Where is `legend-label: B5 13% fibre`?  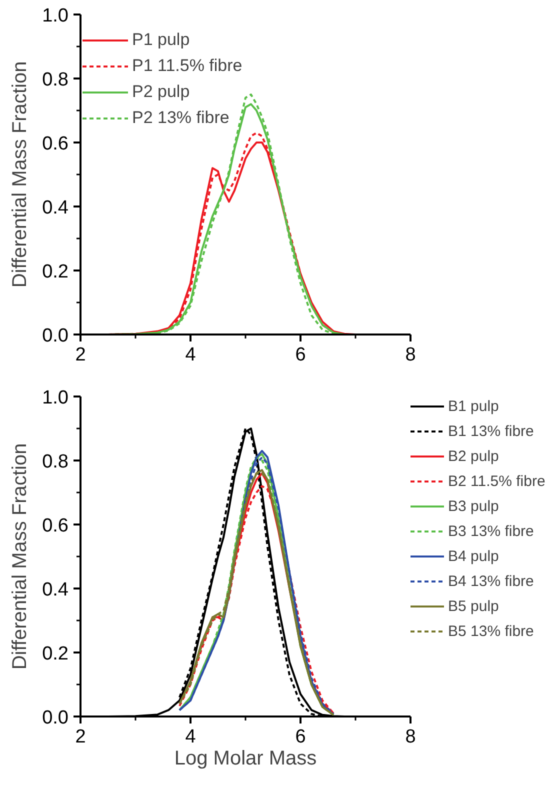
legend-label: B5 13% fibre is located at coordinates (491, 631).